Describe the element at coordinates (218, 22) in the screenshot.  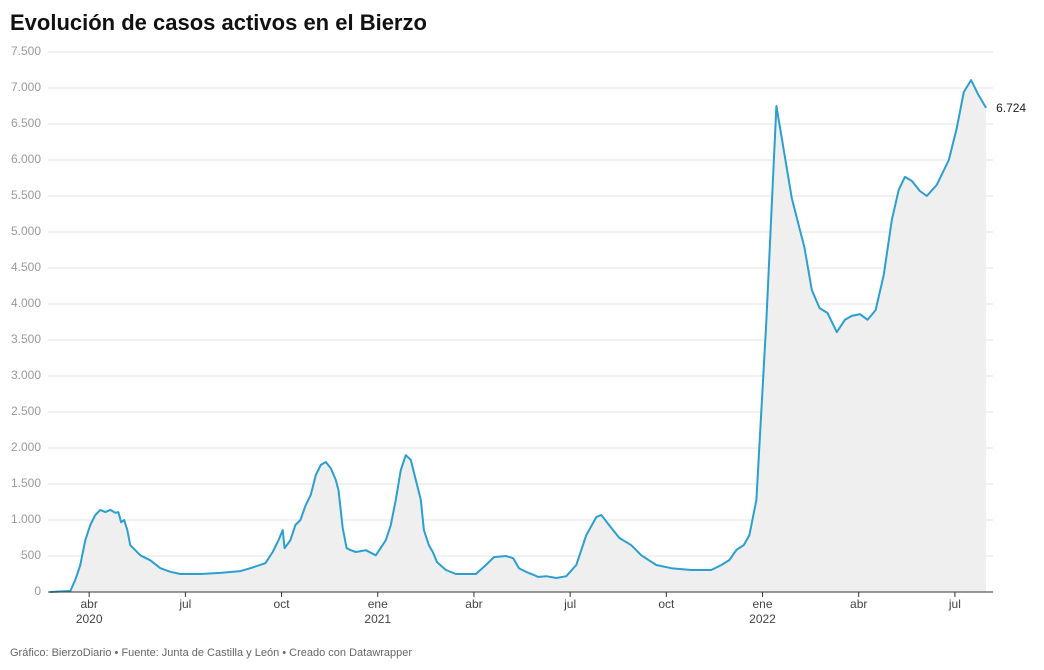
I see `chart-title: Evolución de casos activos en el Bierzo` at that location.